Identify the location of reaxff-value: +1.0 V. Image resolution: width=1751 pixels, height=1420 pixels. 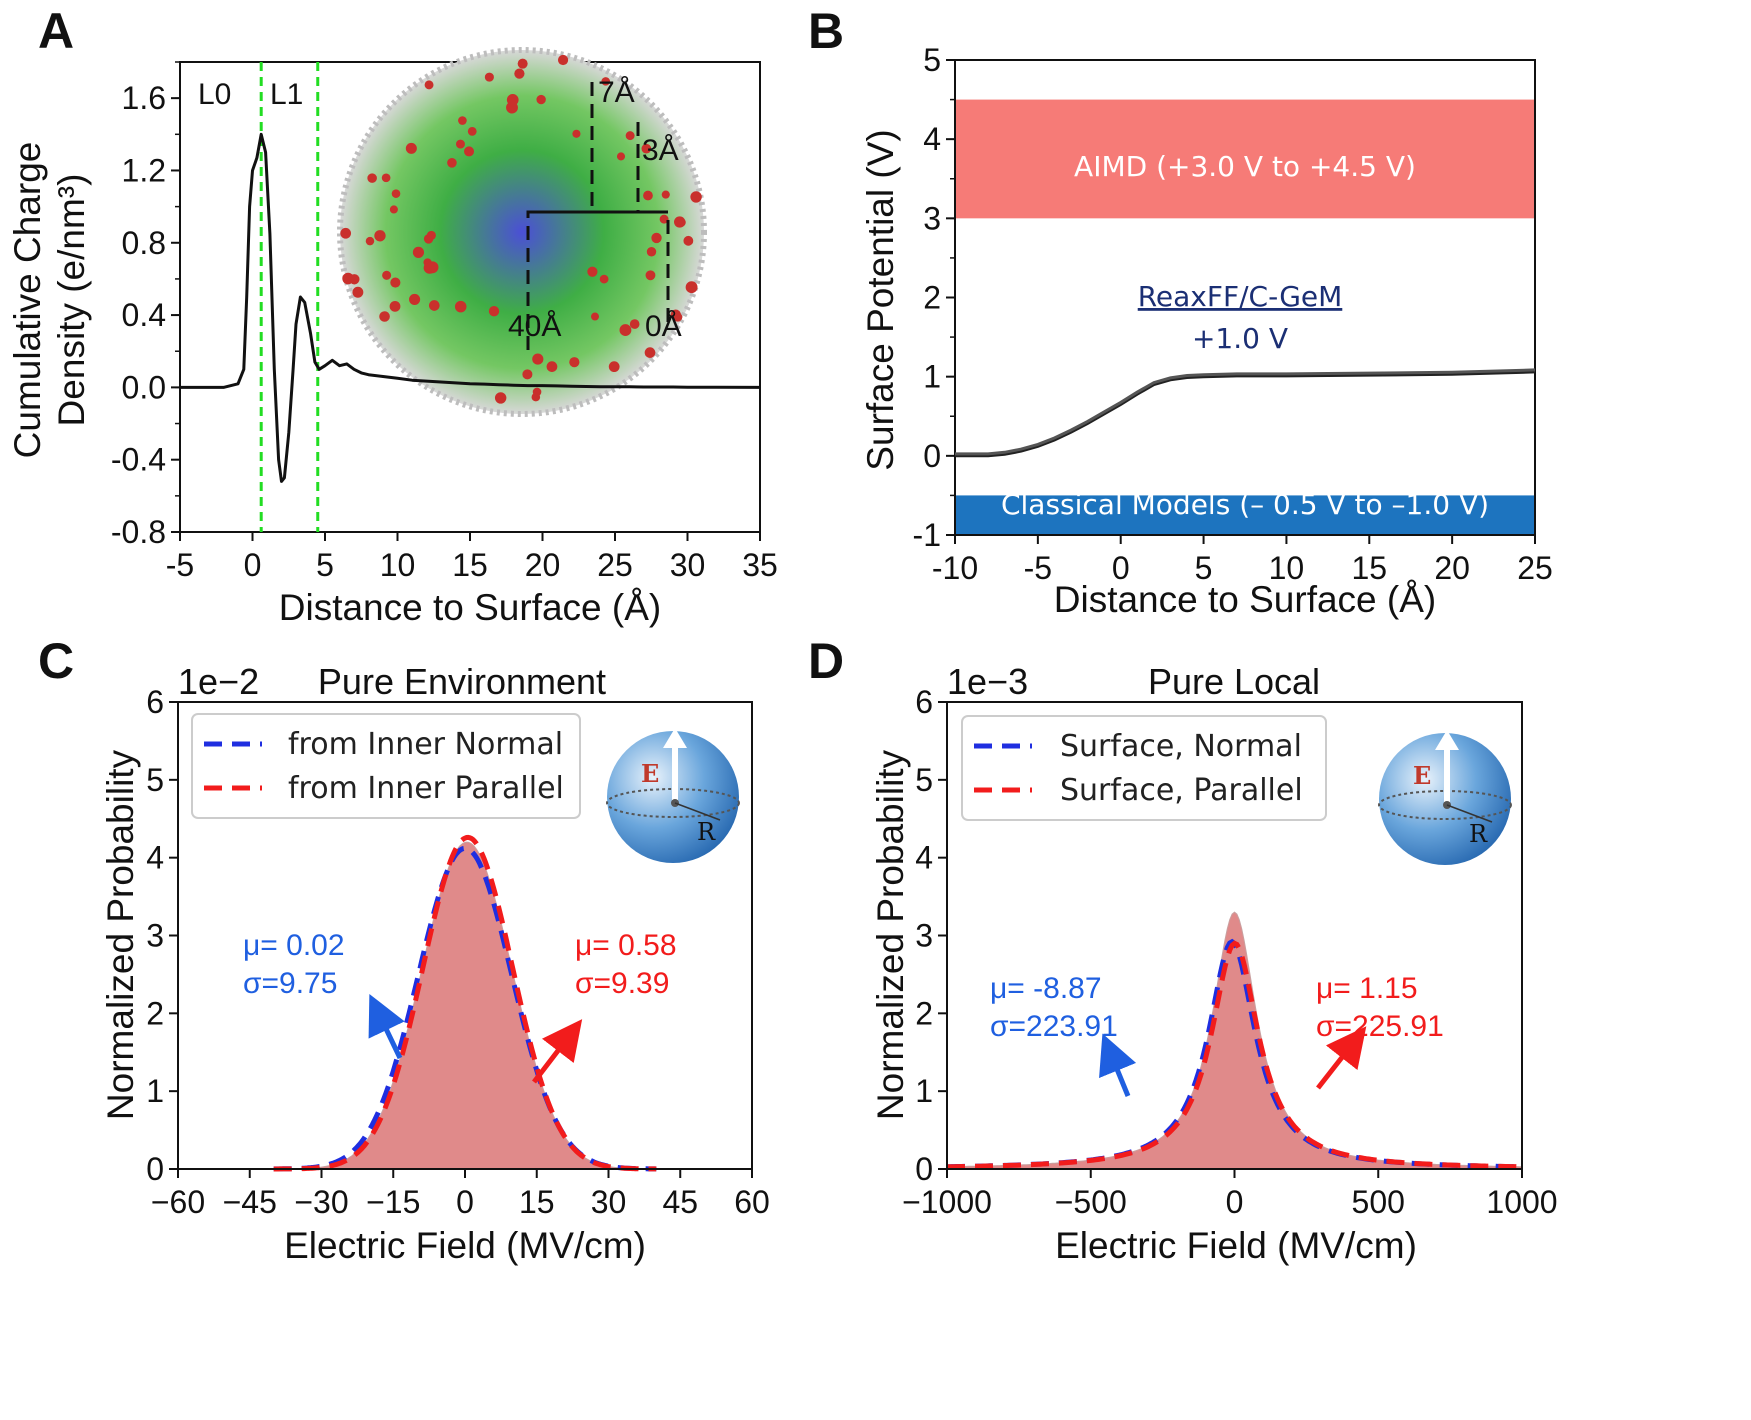
(1240, 338).